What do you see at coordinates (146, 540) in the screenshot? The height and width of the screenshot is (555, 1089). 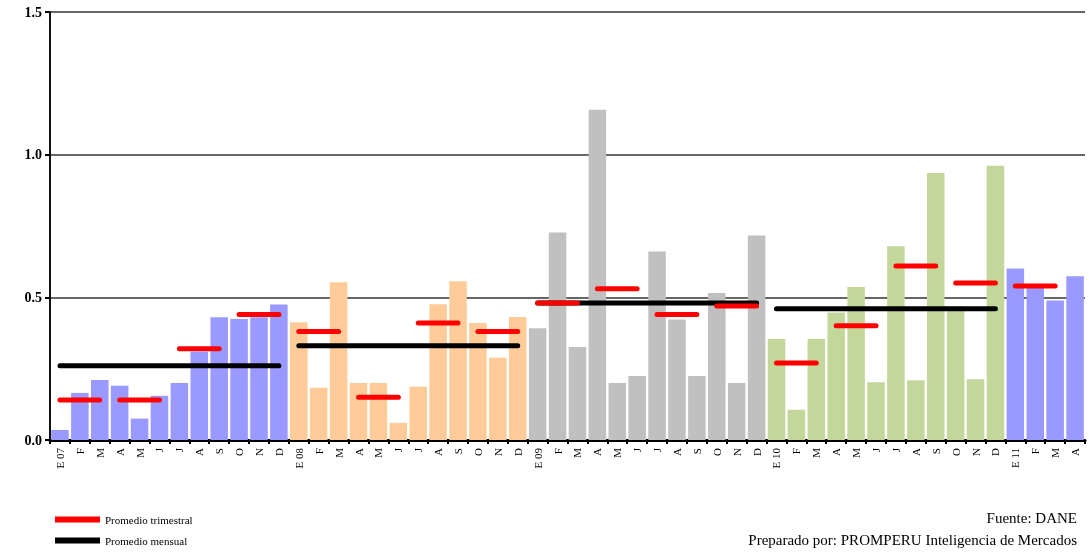 I see `legend-label: Promedio mensual` at bounding box center [146, 540].